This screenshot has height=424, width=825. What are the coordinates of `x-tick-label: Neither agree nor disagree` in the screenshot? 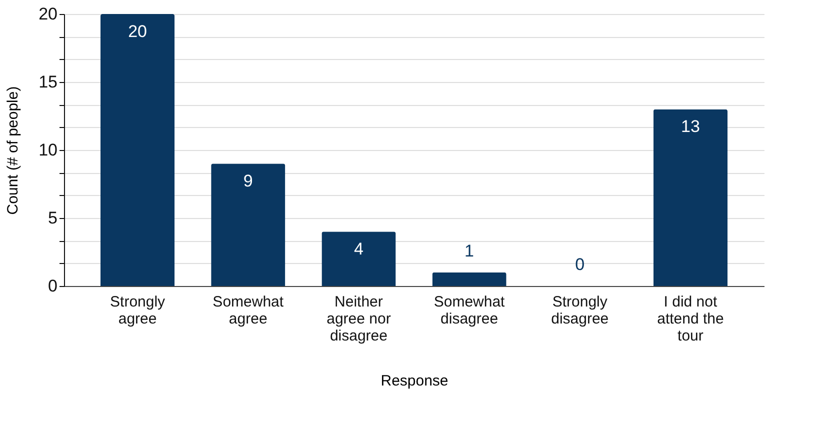 It's located at (358, 319).